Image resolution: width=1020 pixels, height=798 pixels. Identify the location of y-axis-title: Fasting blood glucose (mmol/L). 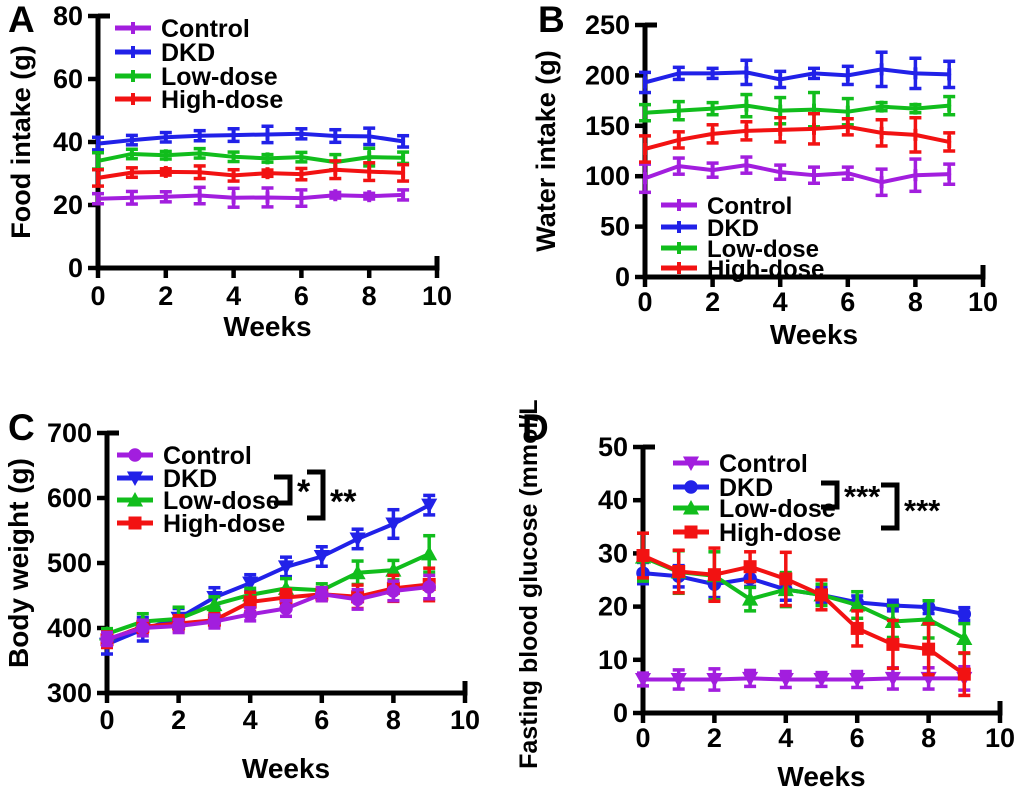
(529, 584).